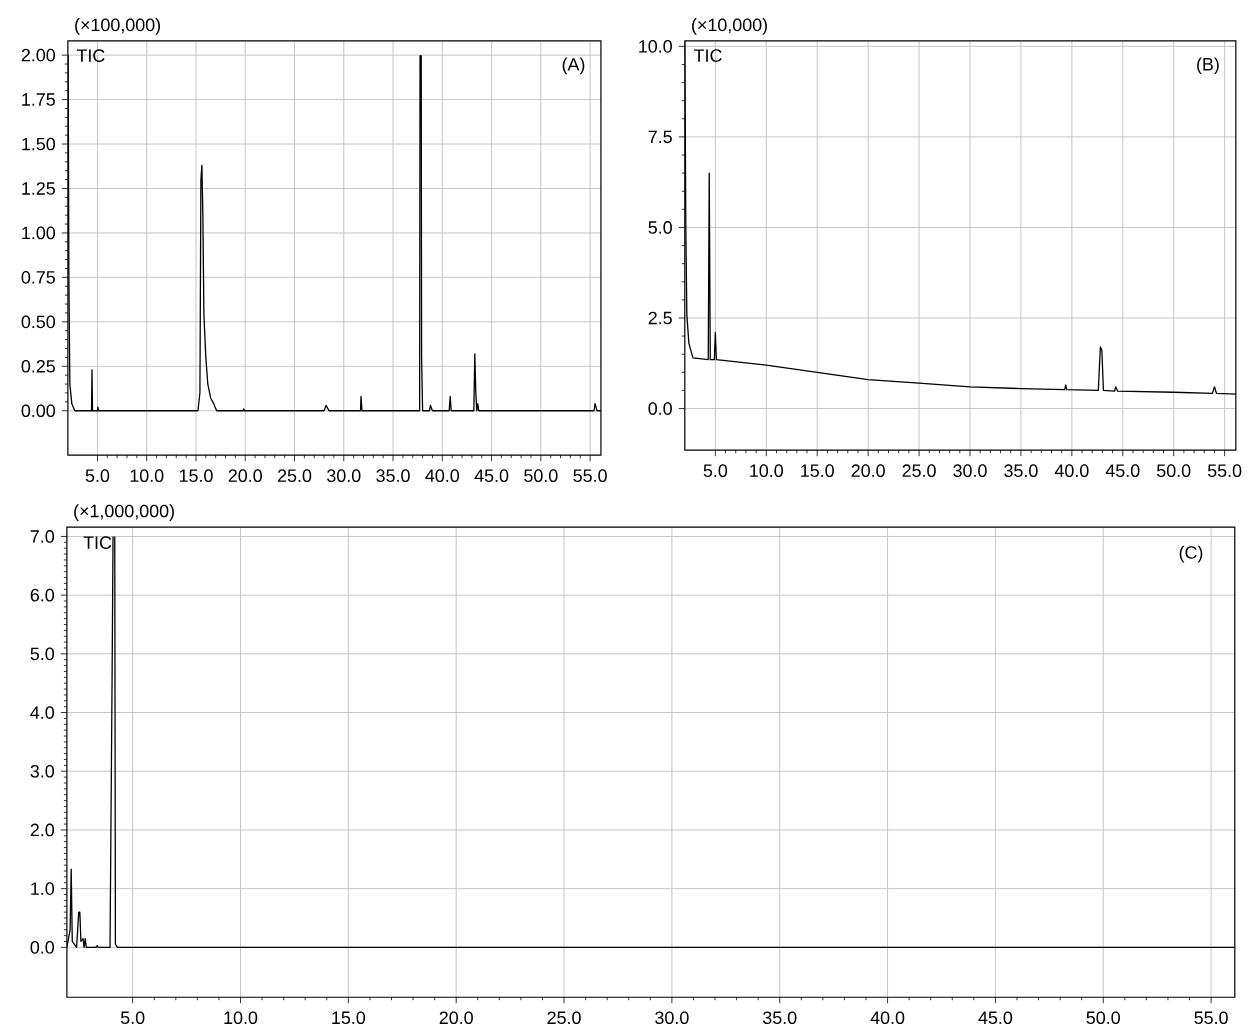 This screenshot has width=1248, height=1034. What do you see at coordinates (38, 410) in the screenshot?
I see `y-tick-label: 0.00` at bounding box center [38, 410].